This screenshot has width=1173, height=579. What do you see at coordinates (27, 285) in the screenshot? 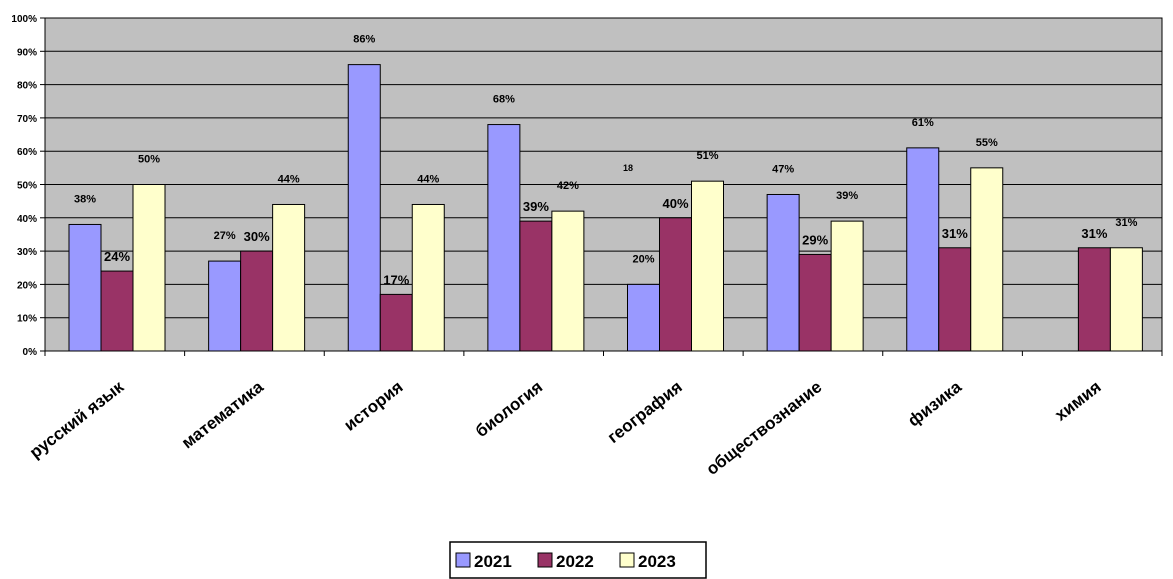
I see `y-tick-label: 20%` at bounding box center [27, 285].